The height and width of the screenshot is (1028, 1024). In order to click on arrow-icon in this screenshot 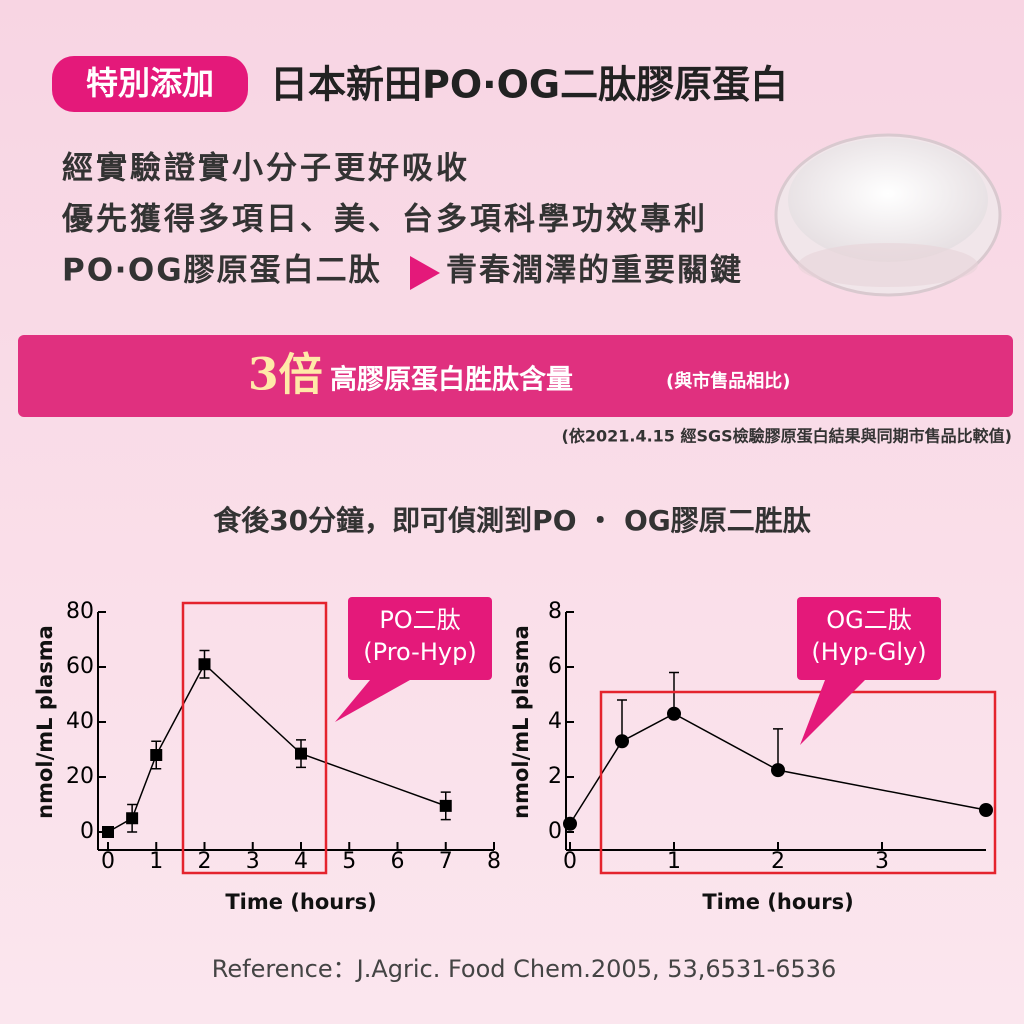, I will do `click(425, 273)`.